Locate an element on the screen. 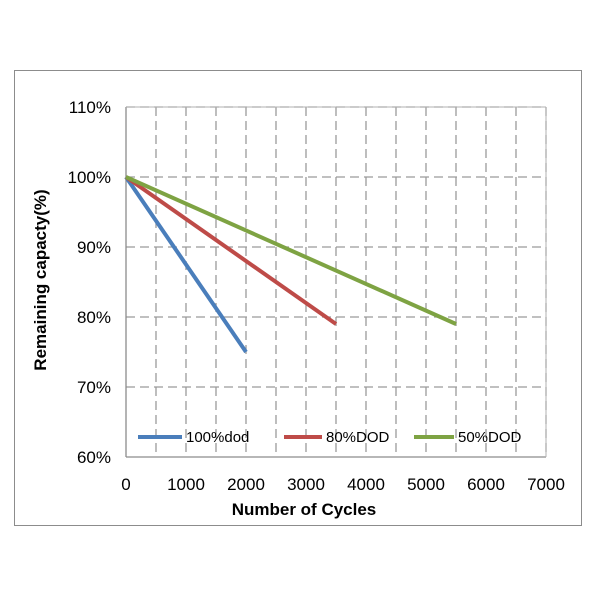 The height and width of the screenshot is (600, 600). x-tick-label: 0 is located at coordinates (125, 484).